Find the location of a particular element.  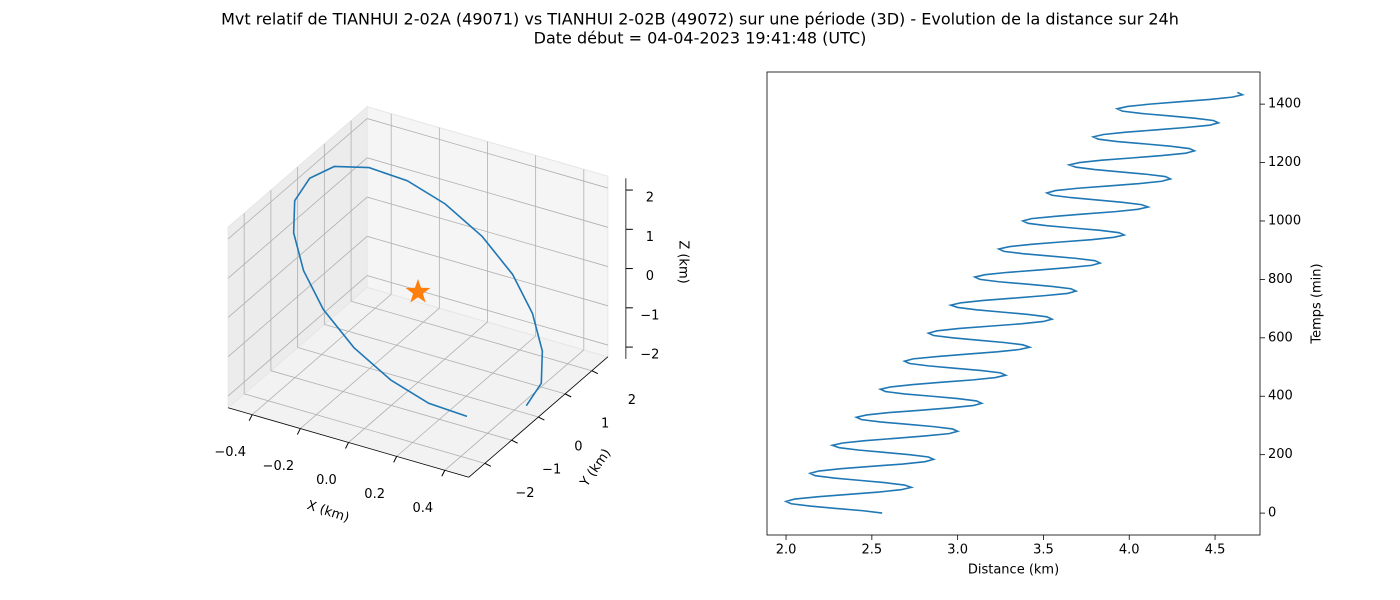

x-tick-label: 0.2 is located at coordinates (374, 494).